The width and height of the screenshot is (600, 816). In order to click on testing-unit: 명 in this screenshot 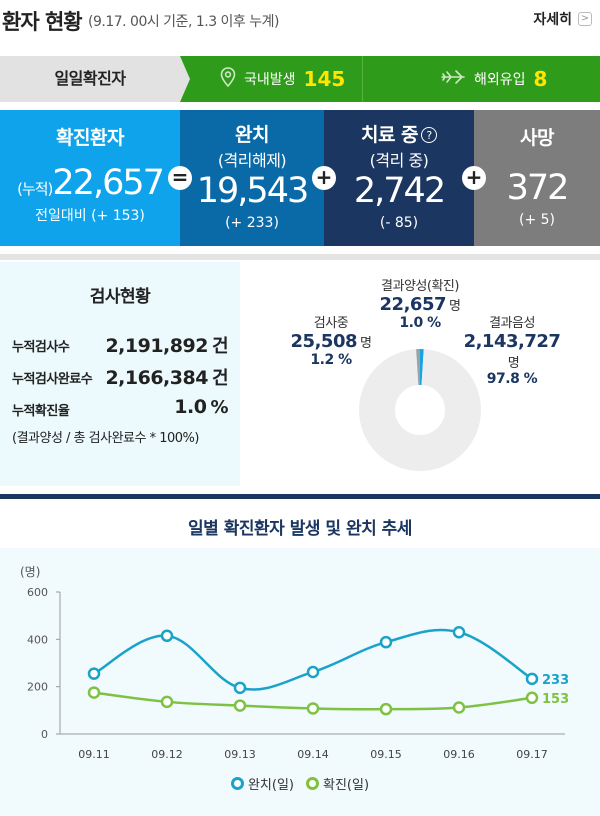, I will do `click(366, 343)`.